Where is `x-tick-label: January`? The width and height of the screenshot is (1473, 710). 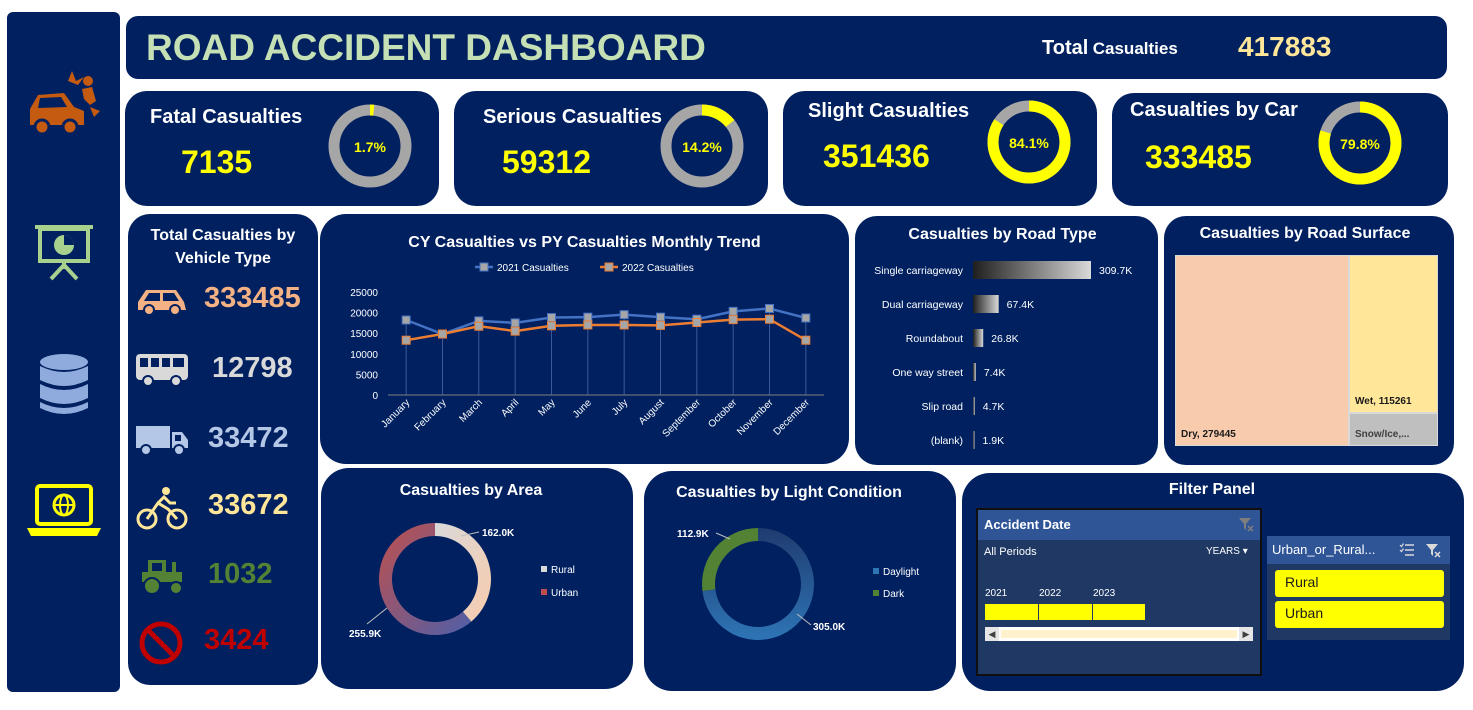 x-tick-label: January is located at coordinates (395, 413).